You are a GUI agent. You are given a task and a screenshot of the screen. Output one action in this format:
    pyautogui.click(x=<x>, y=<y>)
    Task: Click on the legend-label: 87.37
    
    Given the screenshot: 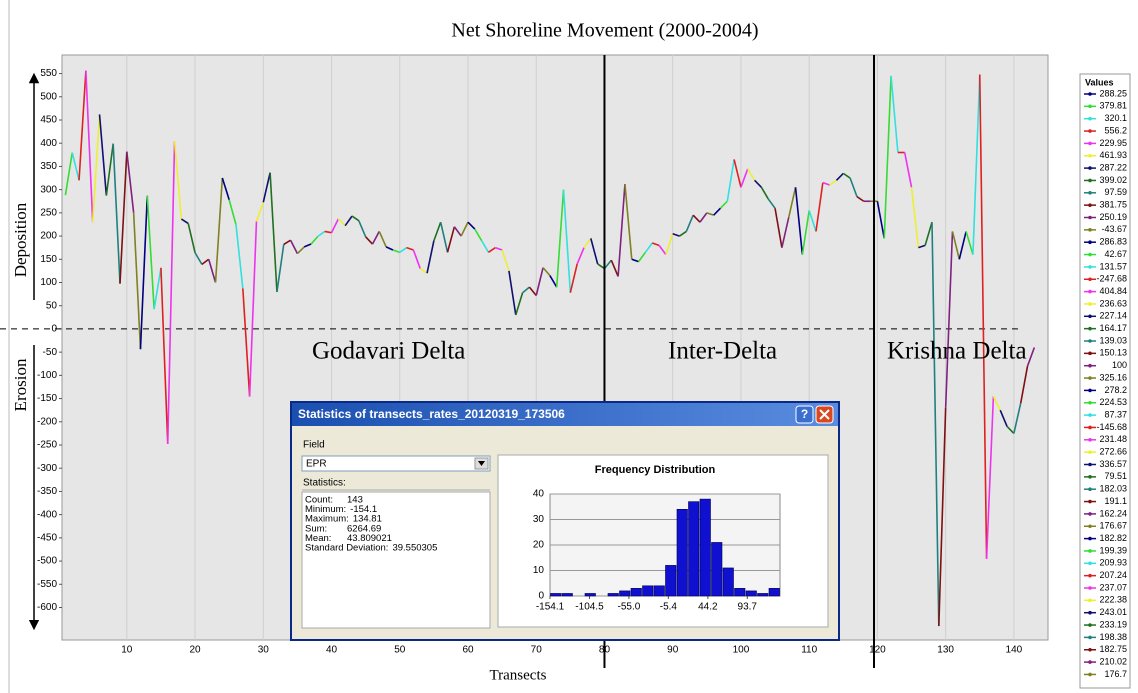 What is the action you would take?
    pyautogui.click(x=1115, y=414)
    